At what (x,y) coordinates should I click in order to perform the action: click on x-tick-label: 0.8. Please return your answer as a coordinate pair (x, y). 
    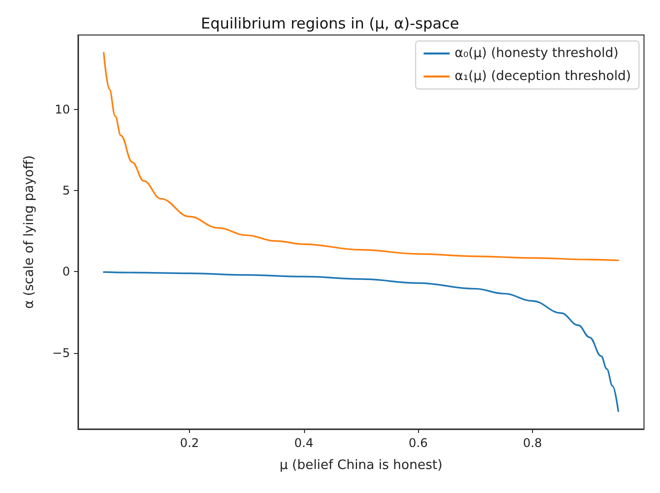
    Looking at the image, I should click on (532, 443).